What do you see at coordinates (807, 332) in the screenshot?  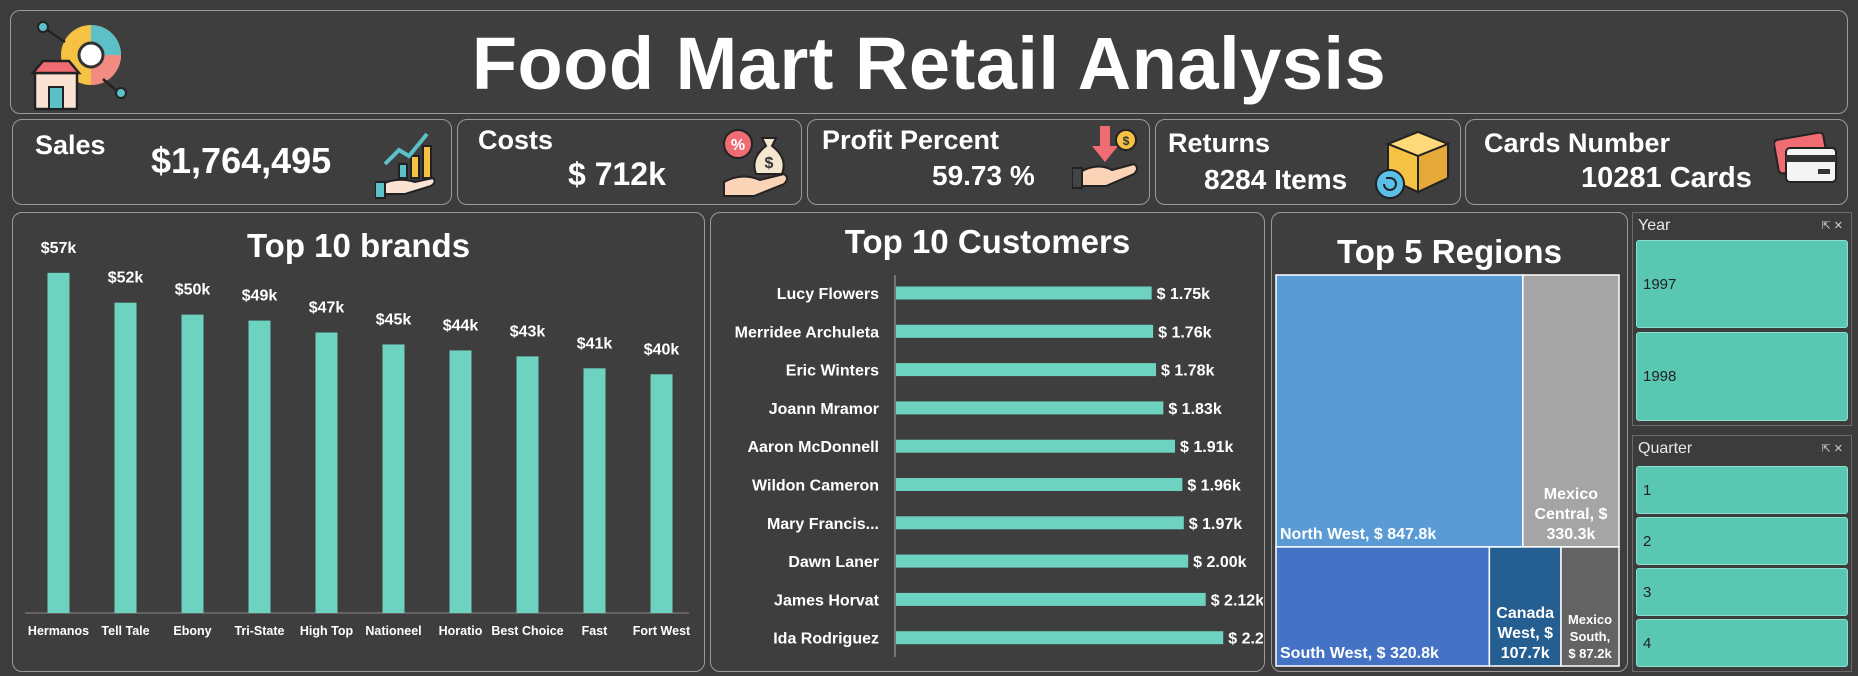 I see `customer-name-label: Merridee Archuleta` at bounding box center [807, 332].